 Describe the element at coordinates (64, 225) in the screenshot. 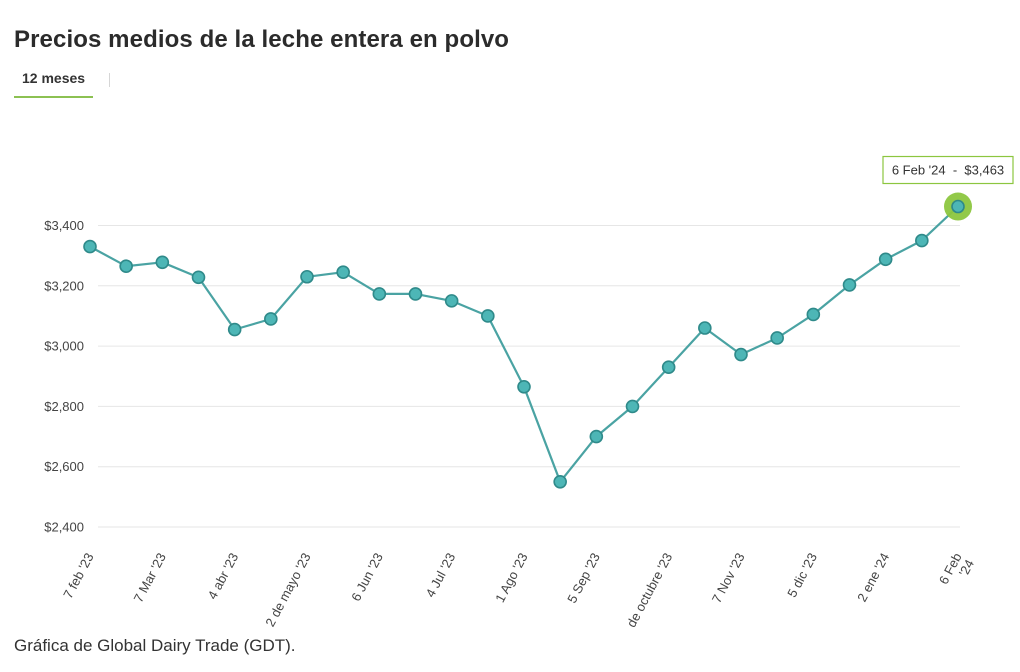

I see `y-tick-label: $3,400` at that location.